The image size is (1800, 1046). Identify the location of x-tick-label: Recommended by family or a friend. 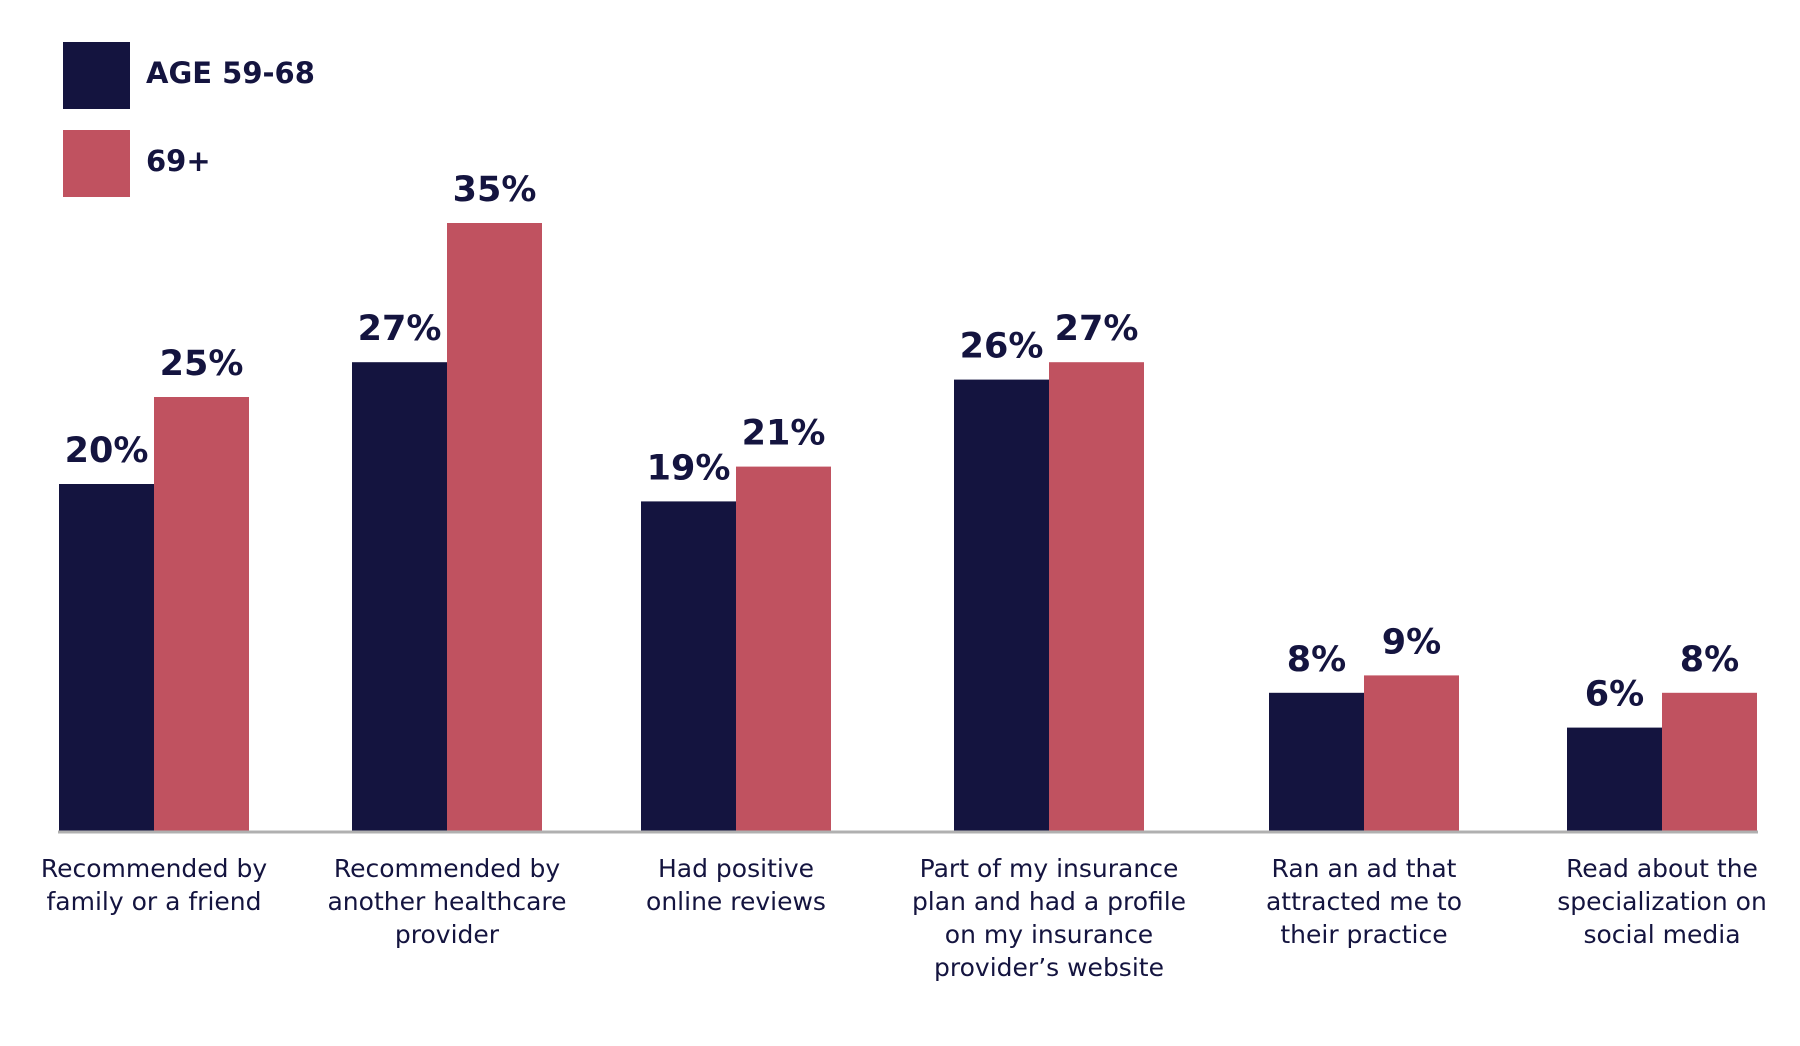
(154, 885).